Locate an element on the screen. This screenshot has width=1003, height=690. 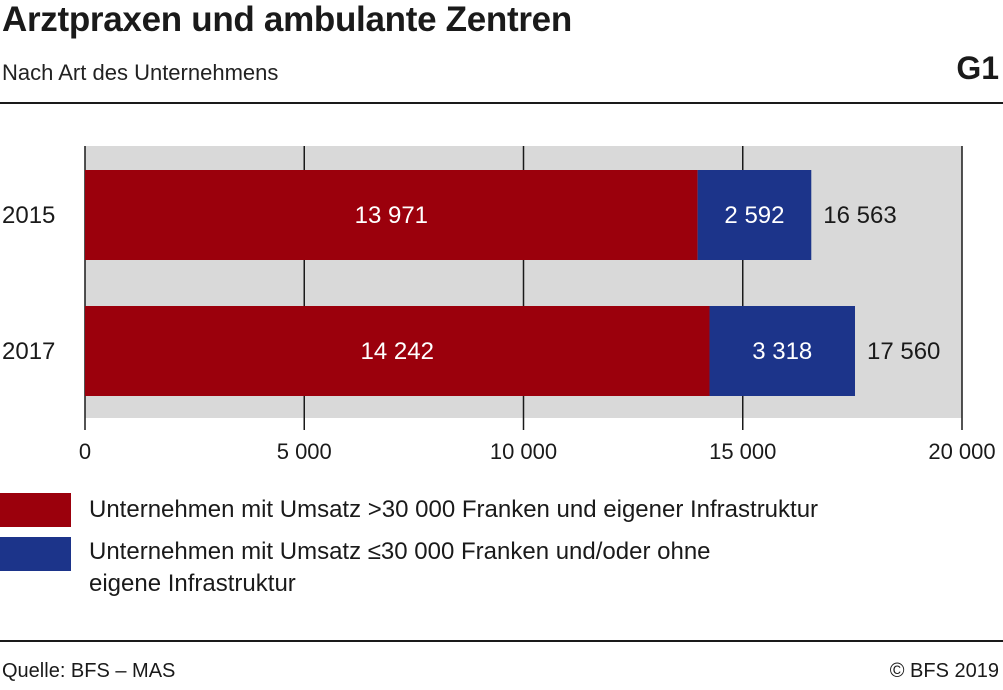
x-tick-label: 0 is located at coordinates (85, 451).